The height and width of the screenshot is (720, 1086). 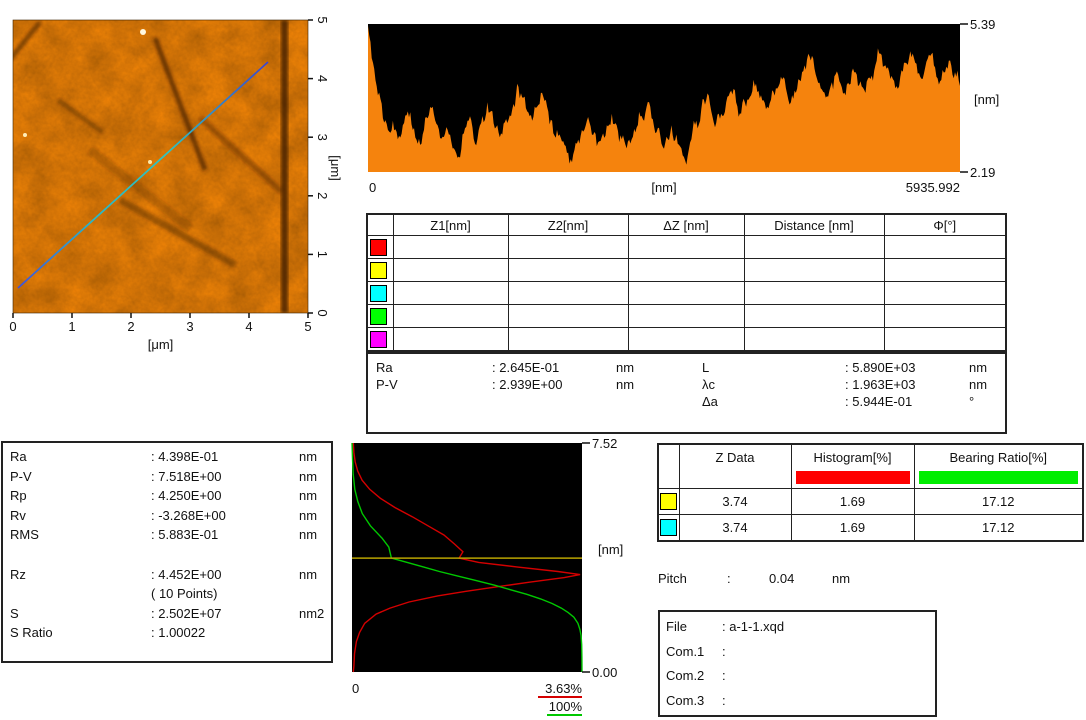 I want to click on measurement-column-header: Φ[°], so click(x=945, y=224).